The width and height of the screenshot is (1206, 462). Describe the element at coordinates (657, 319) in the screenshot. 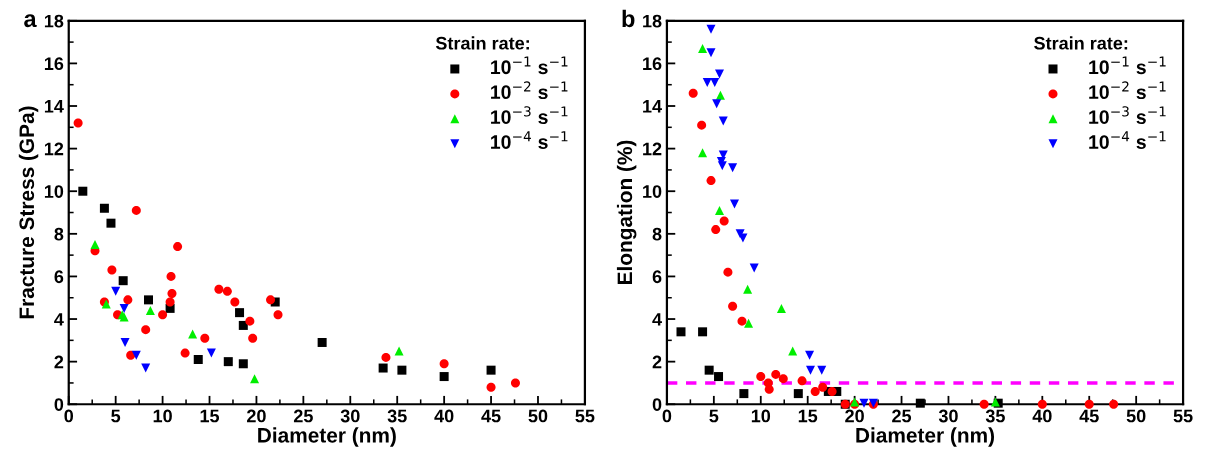

I see `y-tick-label: 4` at that location.